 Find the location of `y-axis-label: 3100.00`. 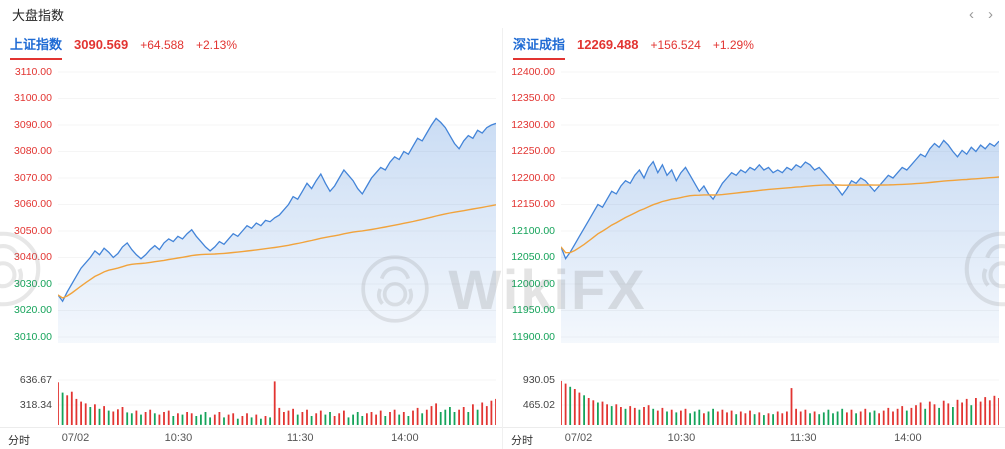

y-axis-label: 3100.00 is located at coordinates (33, 98).